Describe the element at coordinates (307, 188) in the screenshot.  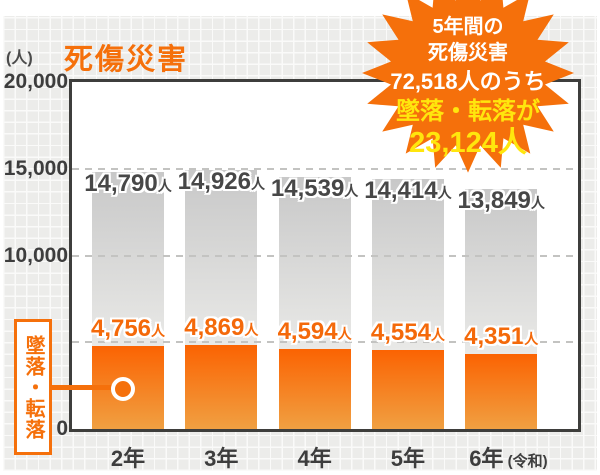
I see `value-number: 14,539` at that location.